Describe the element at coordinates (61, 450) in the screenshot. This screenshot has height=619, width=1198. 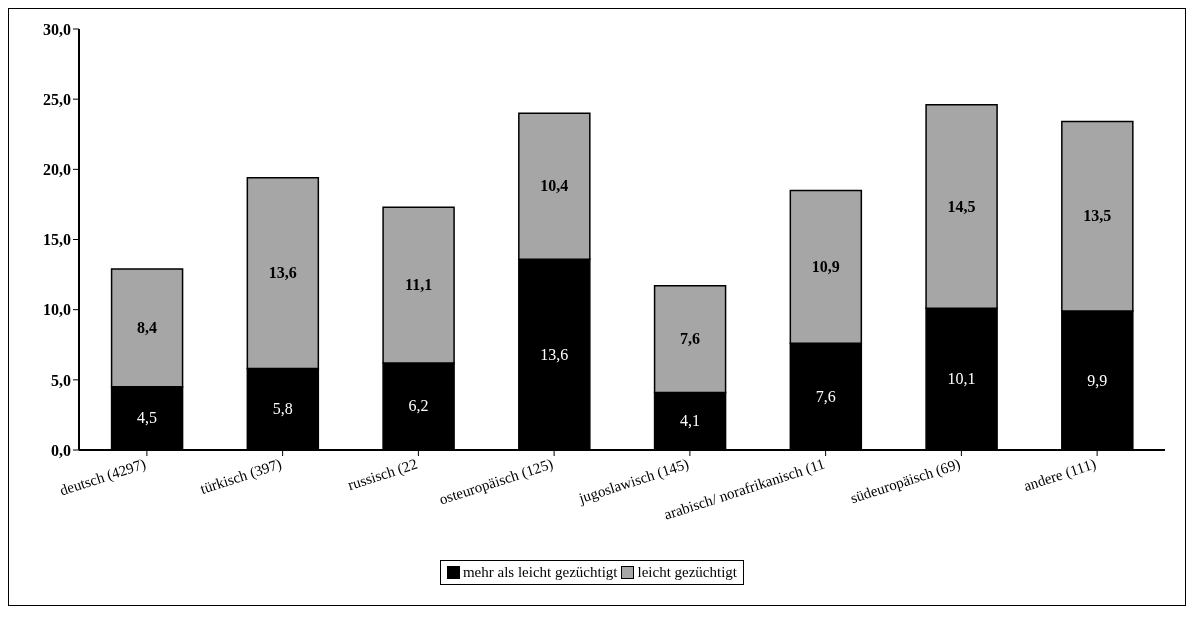
I see `y-tick-label: 0,0` at that location.